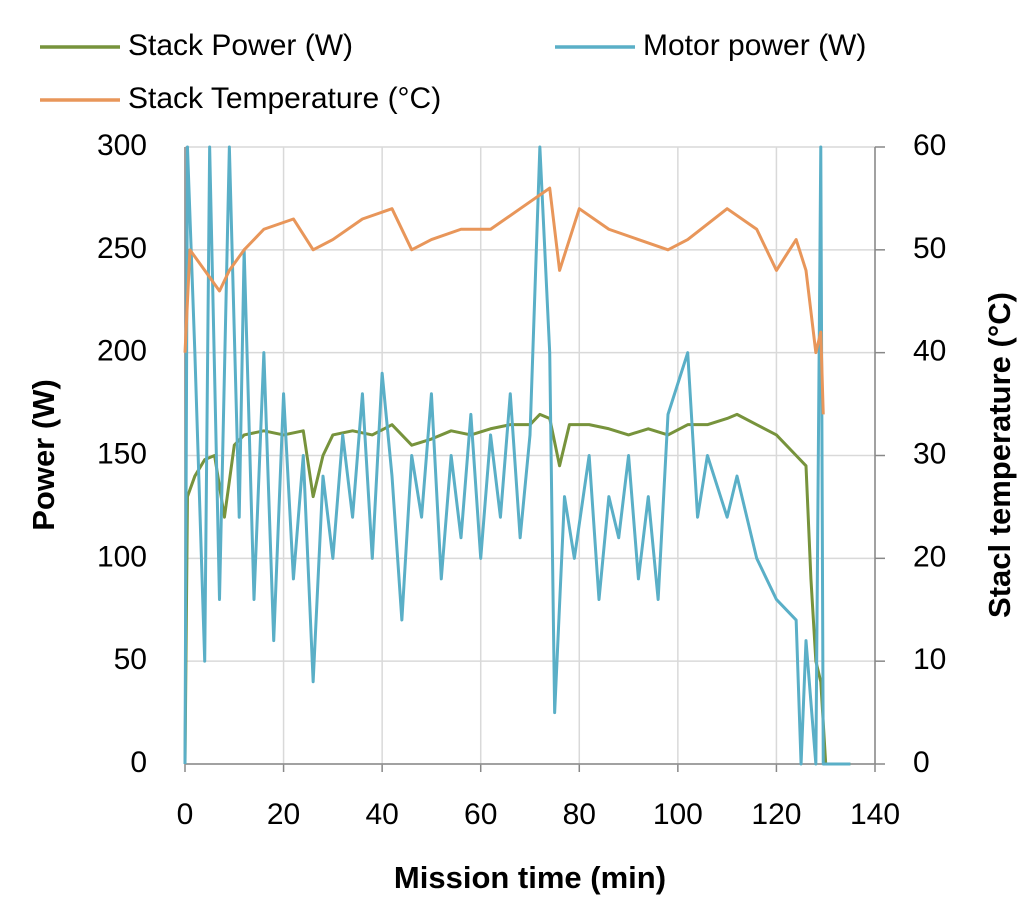 Image resolution: width=1035 pixels, height=909 pixels. What do you see at coordinates (122, 145) in the screenshot?
I see `y-tick-label: 300` at bounding box center [122, 145].